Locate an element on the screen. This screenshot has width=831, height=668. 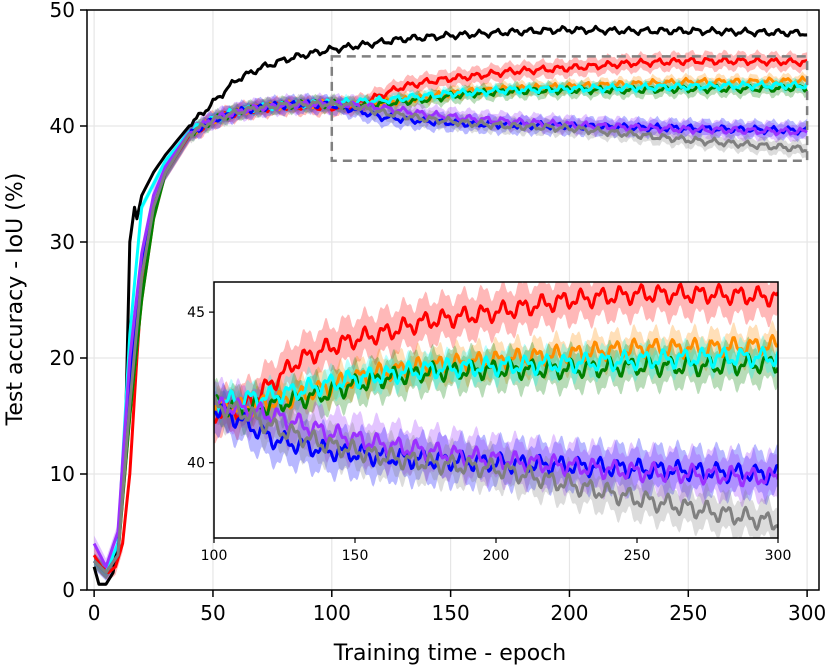
inset-series-purple is located at coordinates (496, 442).